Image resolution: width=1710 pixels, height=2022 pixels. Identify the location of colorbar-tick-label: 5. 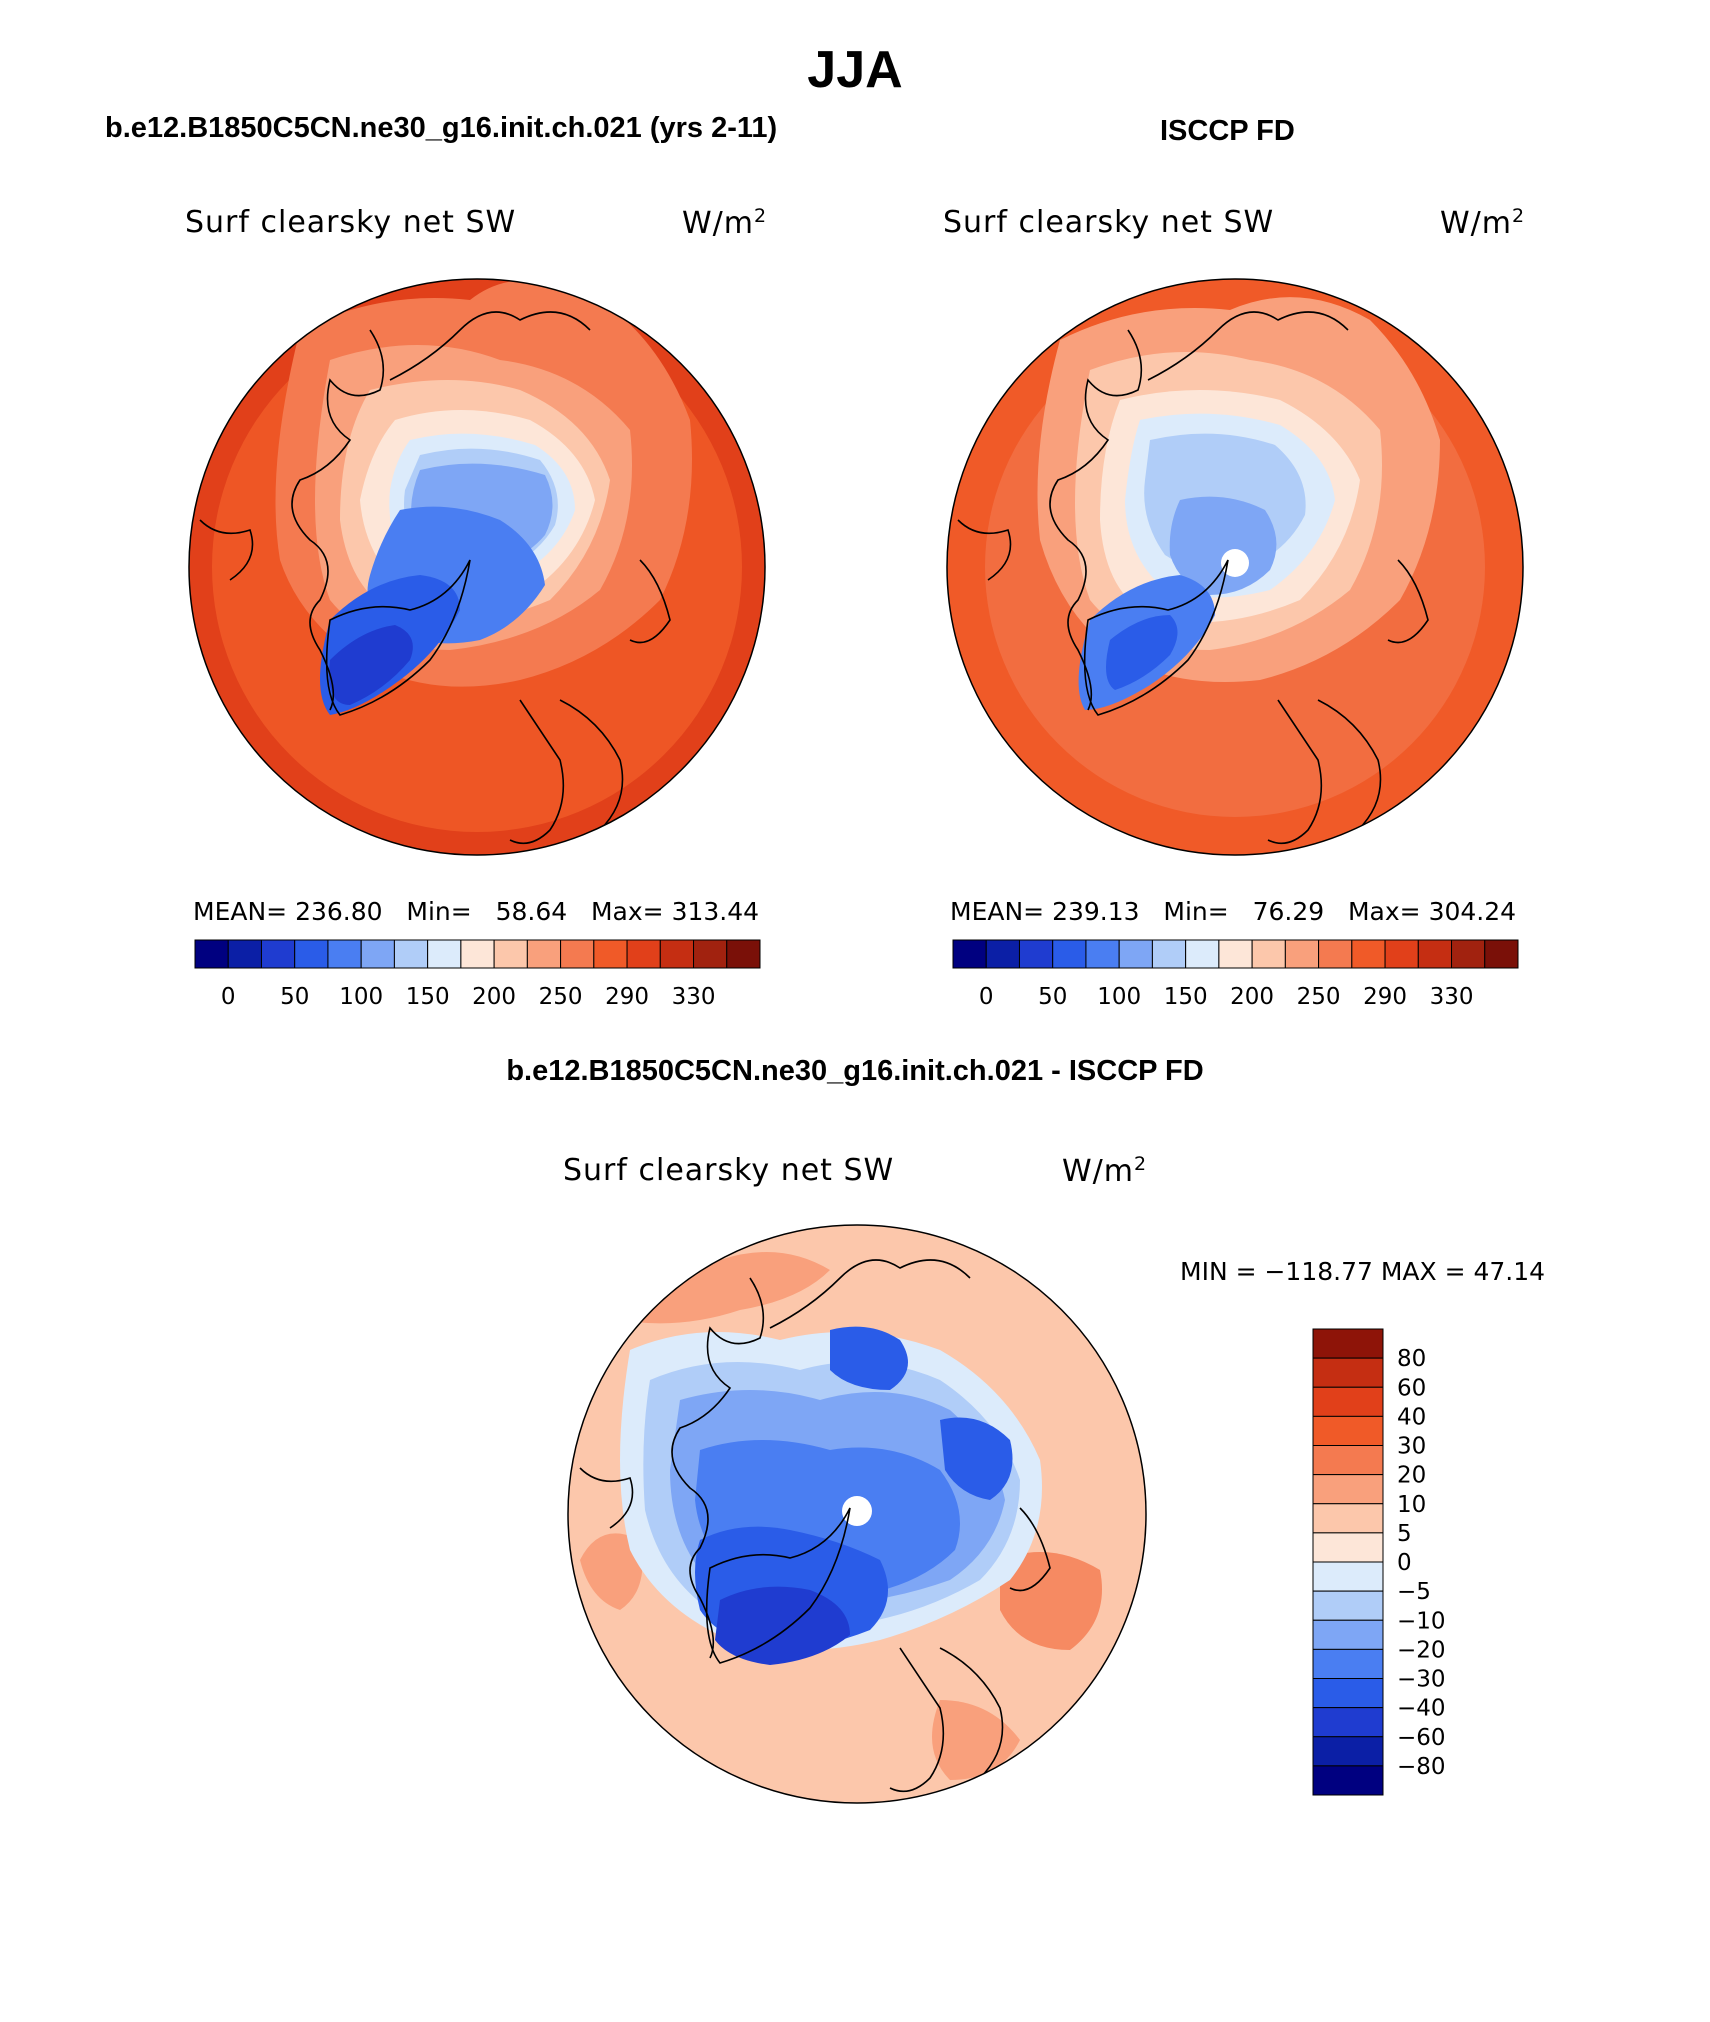
(1404, 1534).